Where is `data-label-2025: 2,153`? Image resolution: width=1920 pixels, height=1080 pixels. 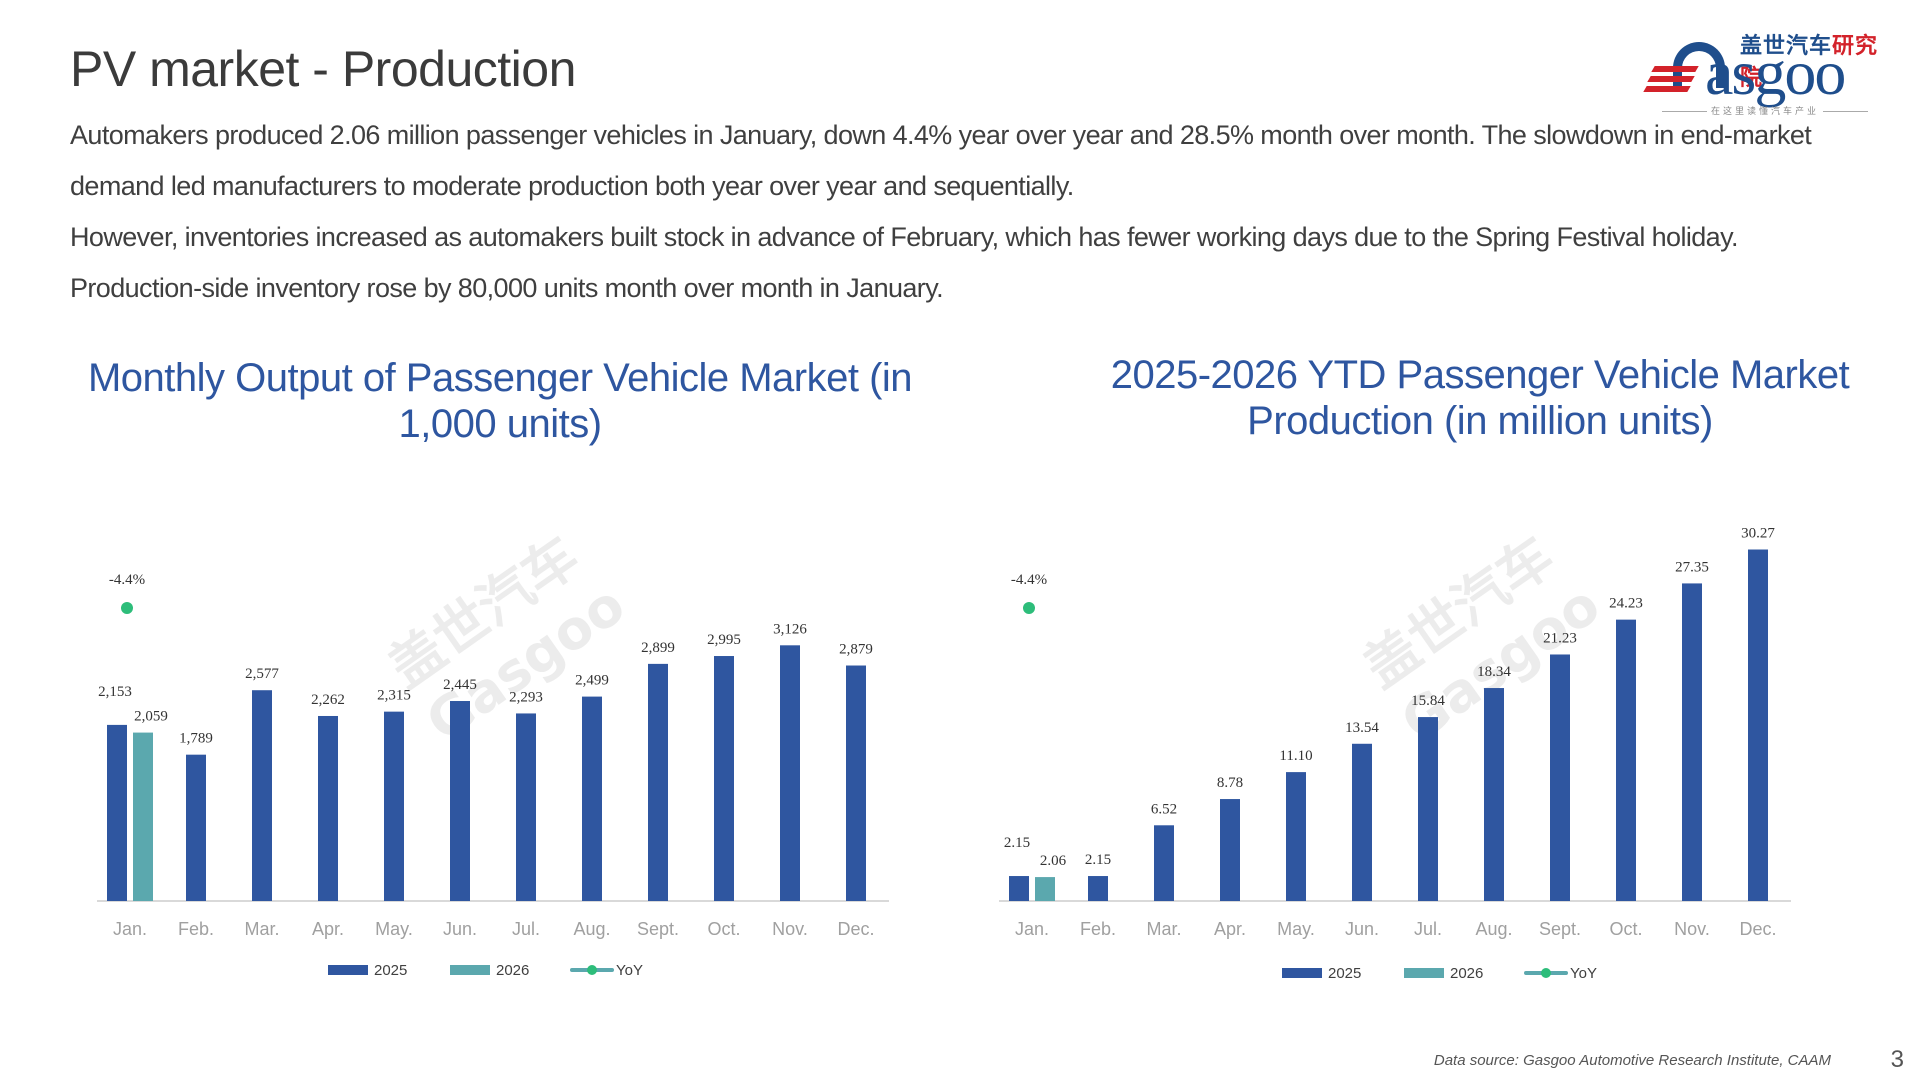
data-label-2025: 2,153 is located at coordinates (115, 692).